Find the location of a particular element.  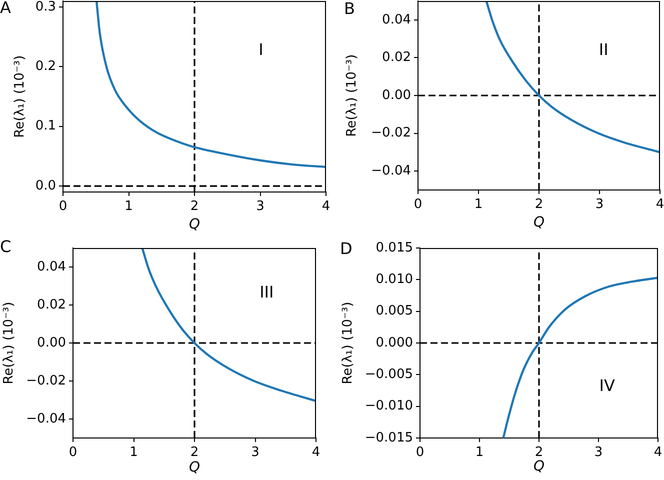

y-tick-label: 0.0 is located at coordinates (45, 186).